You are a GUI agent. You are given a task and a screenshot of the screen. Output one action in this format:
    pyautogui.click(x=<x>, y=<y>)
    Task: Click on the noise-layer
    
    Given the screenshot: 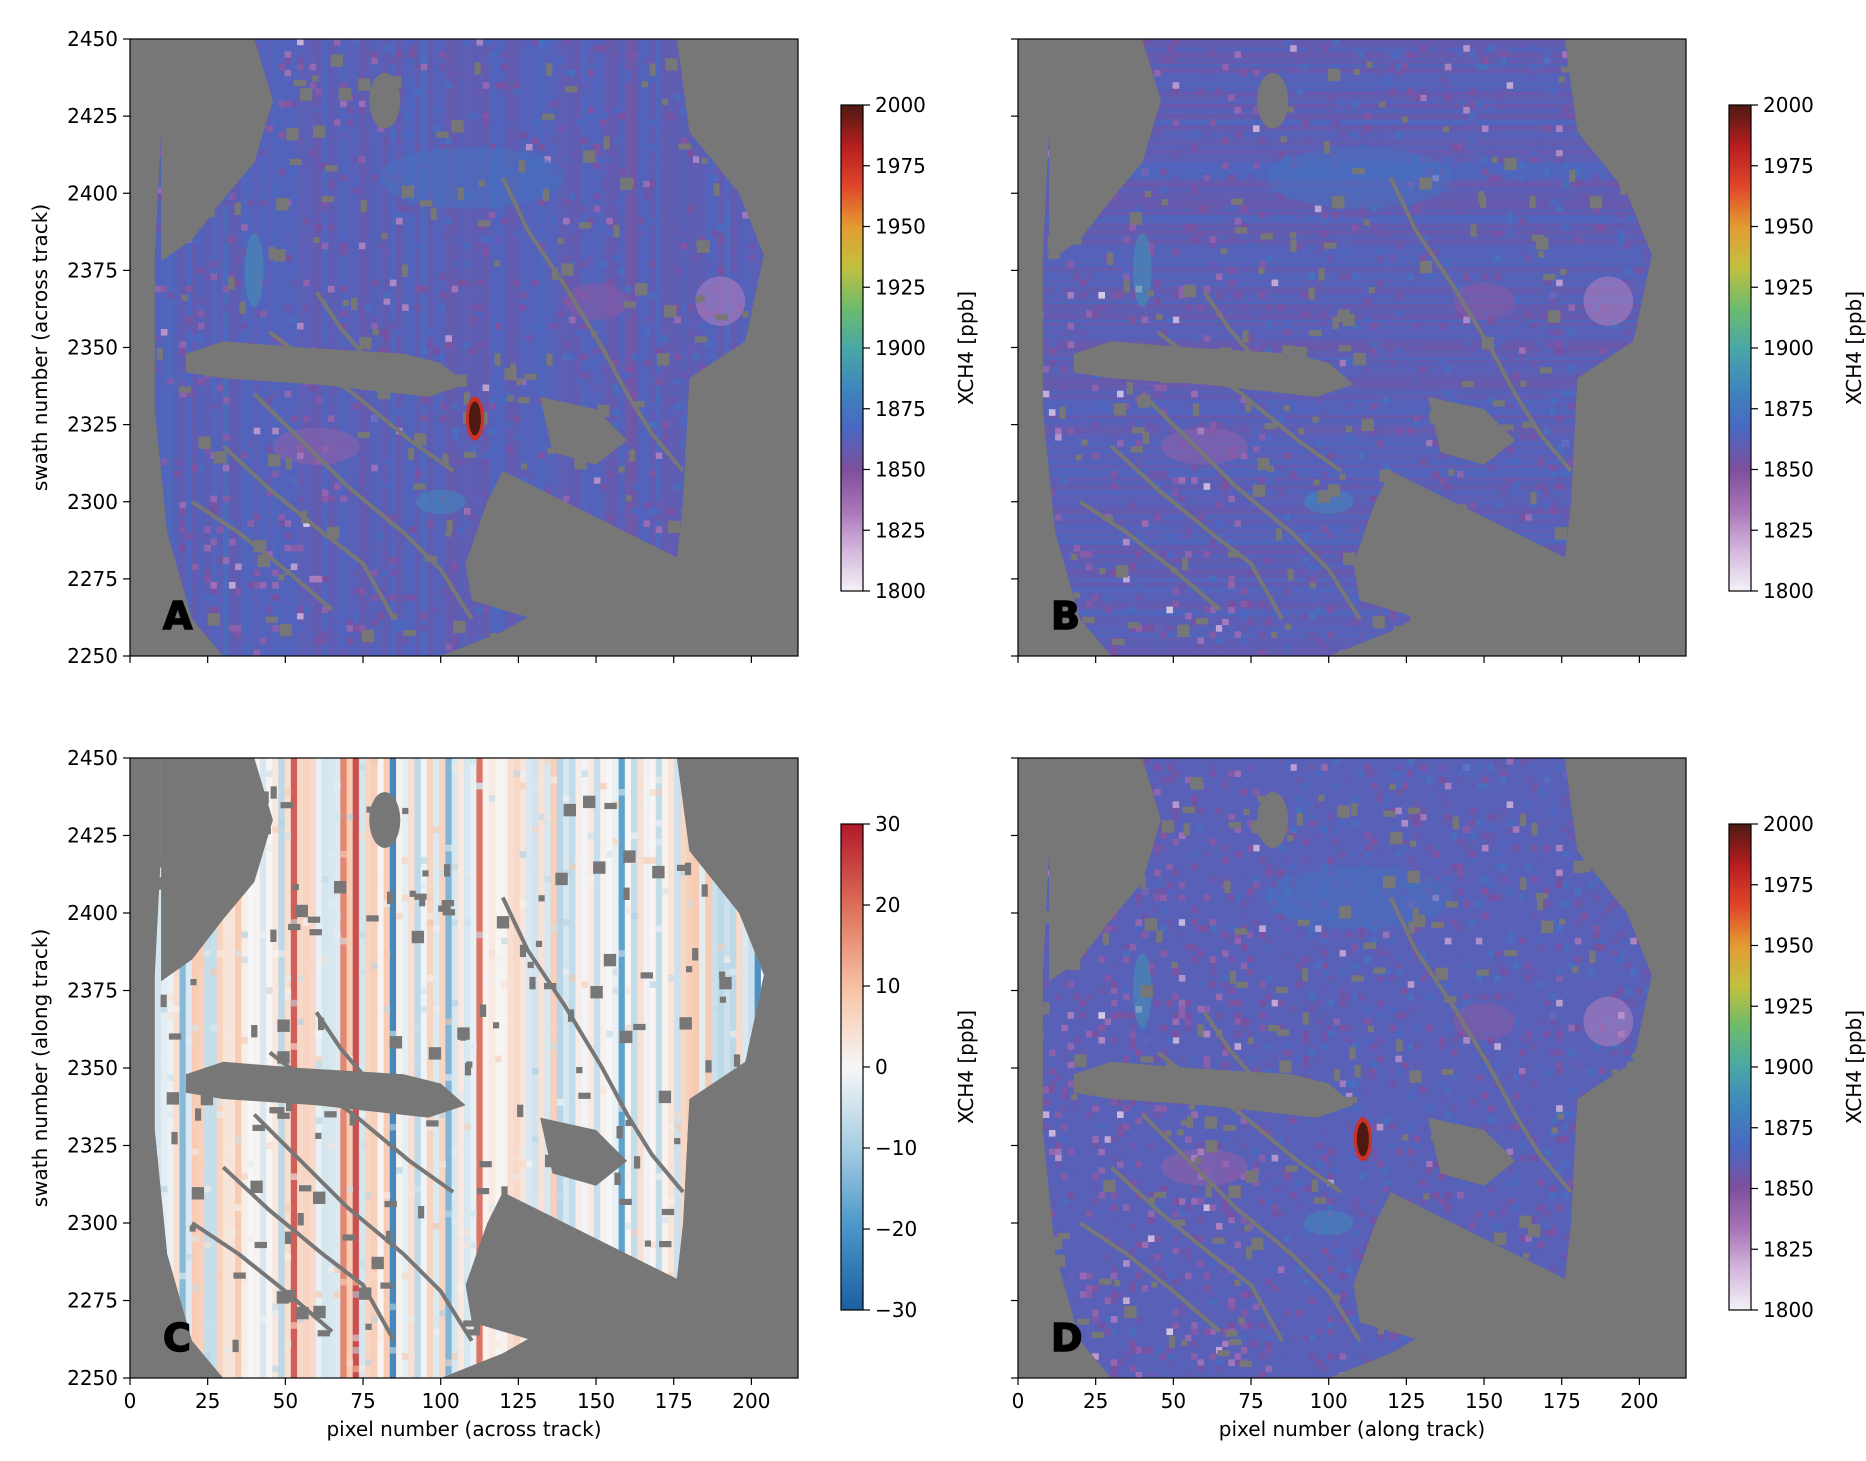 What is the action you would take?
    pyautogui.click(x=1347, y=347)
    